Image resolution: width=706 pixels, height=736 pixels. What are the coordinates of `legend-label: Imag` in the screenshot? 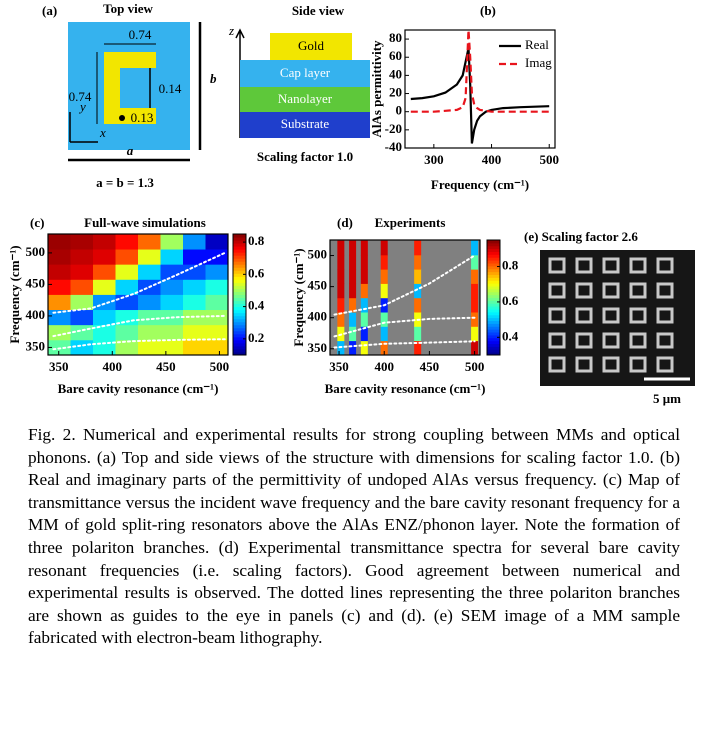 It's located at (538, 62).